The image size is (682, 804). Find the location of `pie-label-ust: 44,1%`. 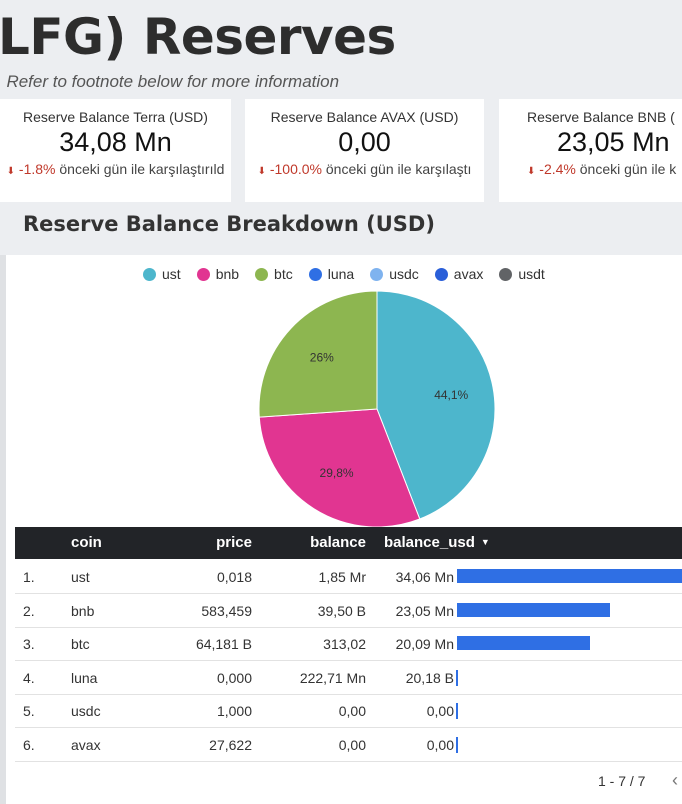

pie-label-ust: 44,1% is located at coordinates (451, 395).